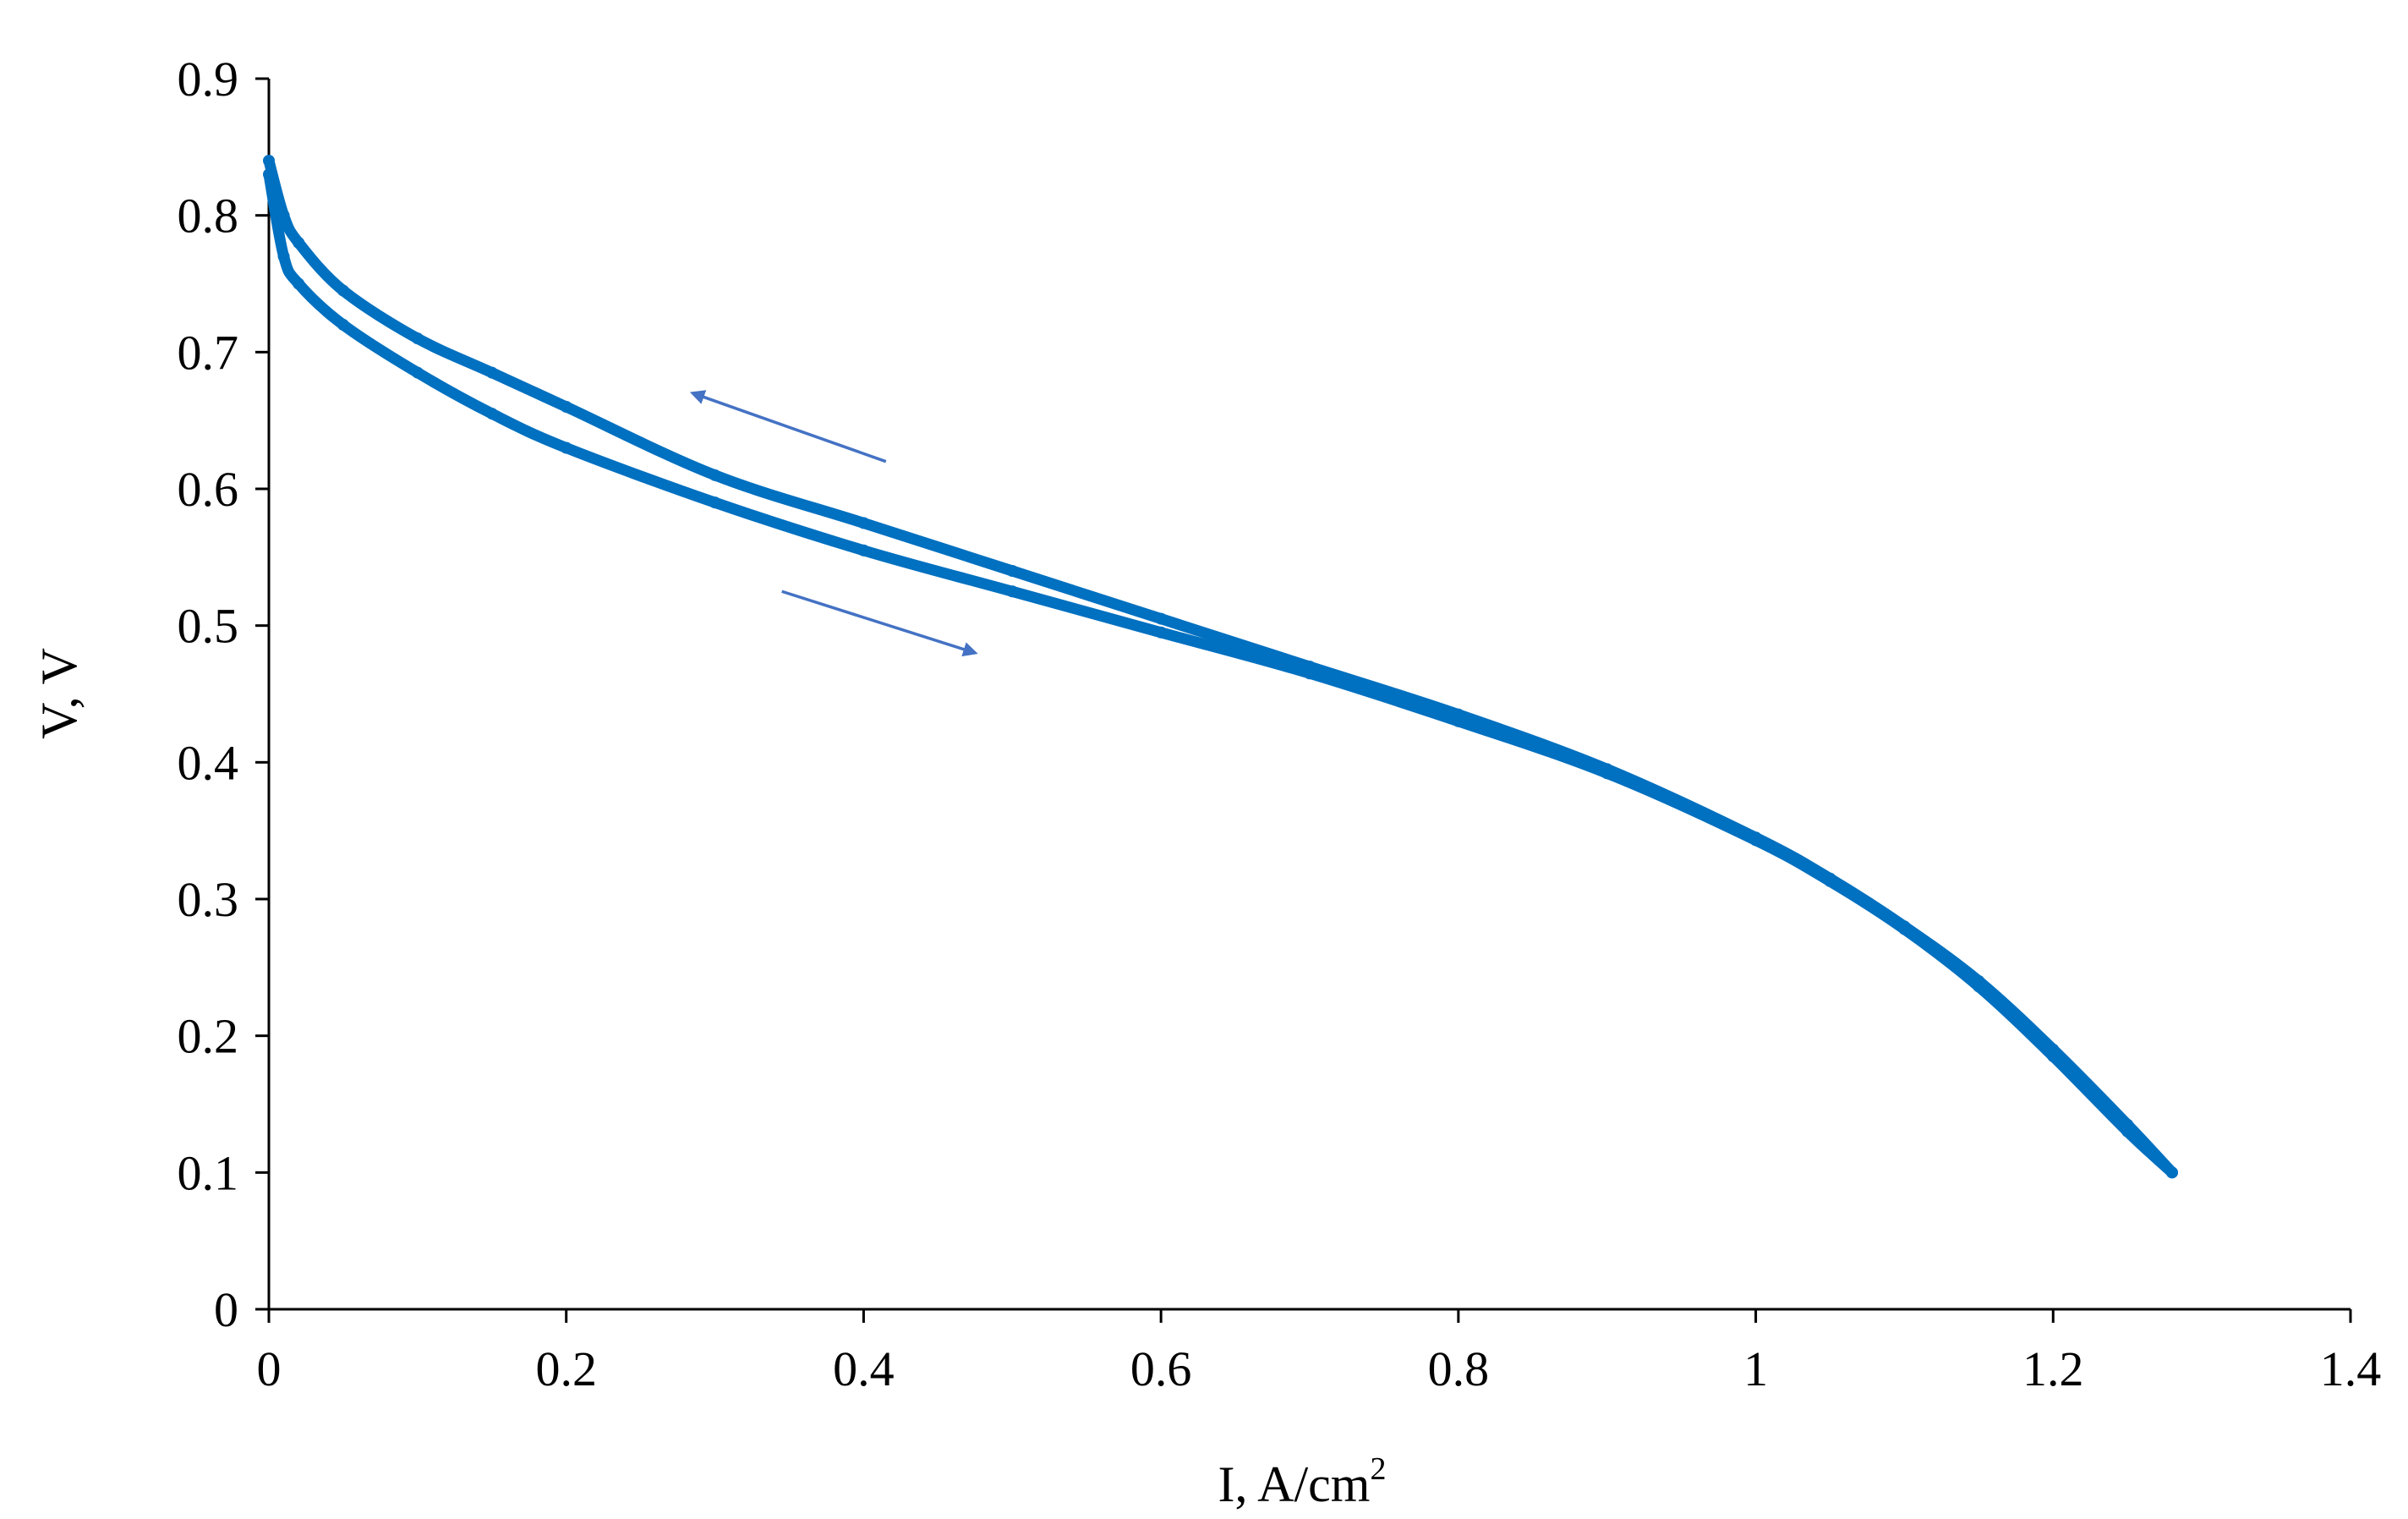 Image resolution: width=2408 pixels, height=1519 pixels. What do you see at coordinates (2351, 1368) in the screenshot?
I see `x-tick-label: 1.4` at bounding box center [2351, 1368].